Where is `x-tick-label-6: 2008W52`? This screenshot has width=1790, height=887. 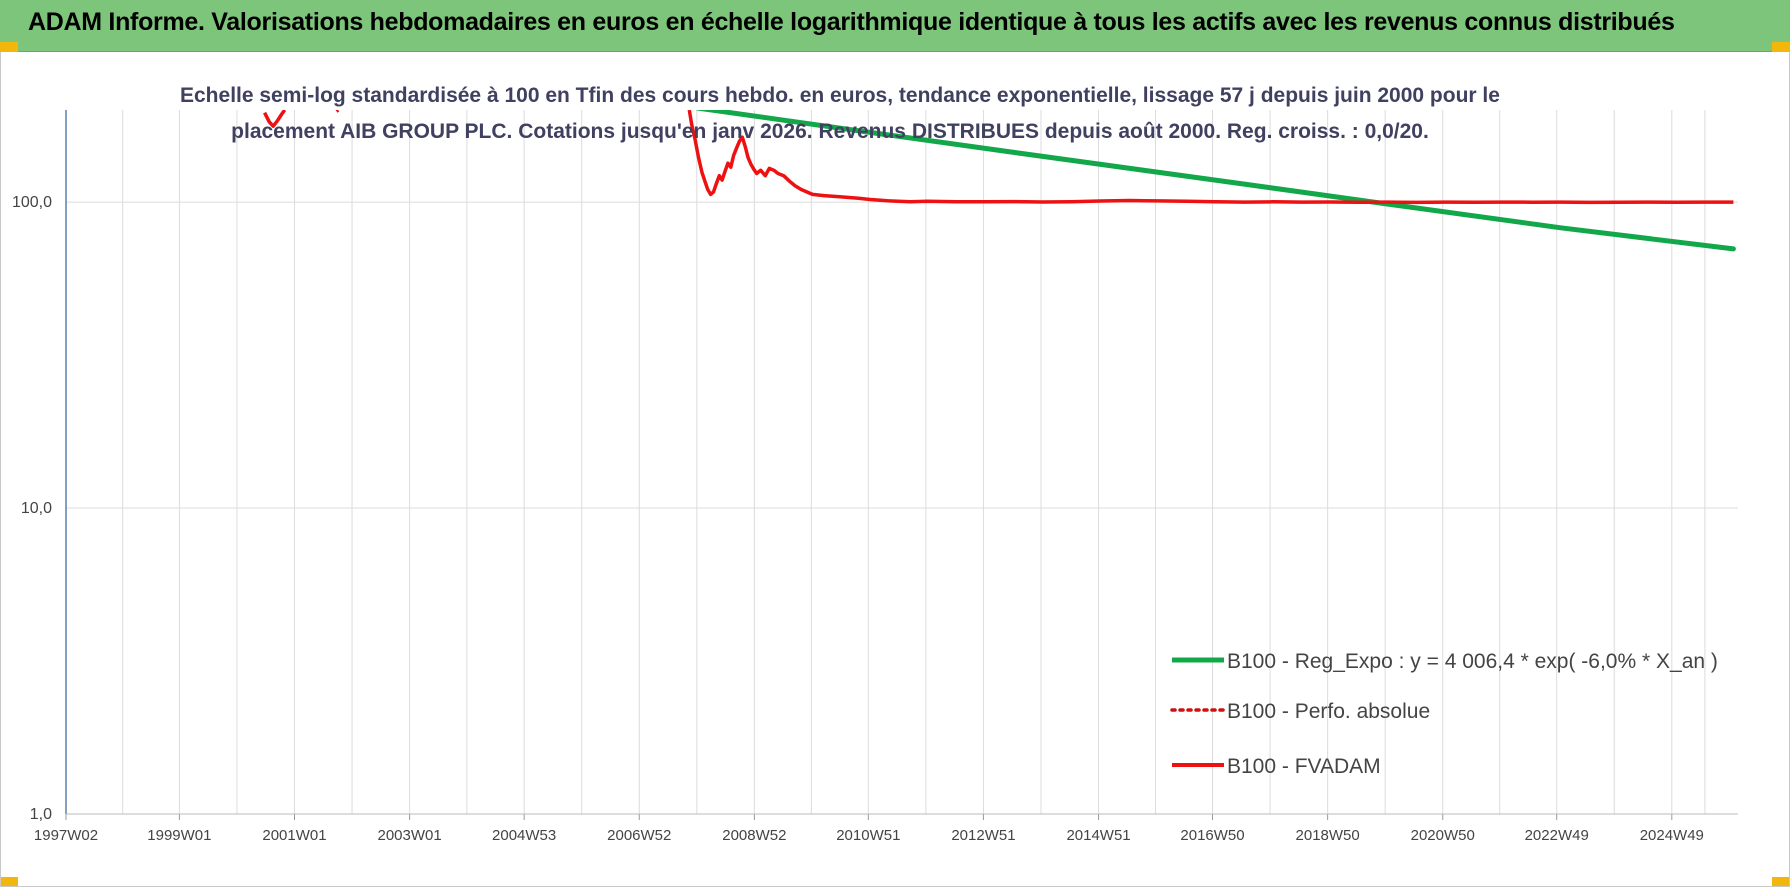
x-tick-label-6: 2008W52 is located at coordinates (754, 835).